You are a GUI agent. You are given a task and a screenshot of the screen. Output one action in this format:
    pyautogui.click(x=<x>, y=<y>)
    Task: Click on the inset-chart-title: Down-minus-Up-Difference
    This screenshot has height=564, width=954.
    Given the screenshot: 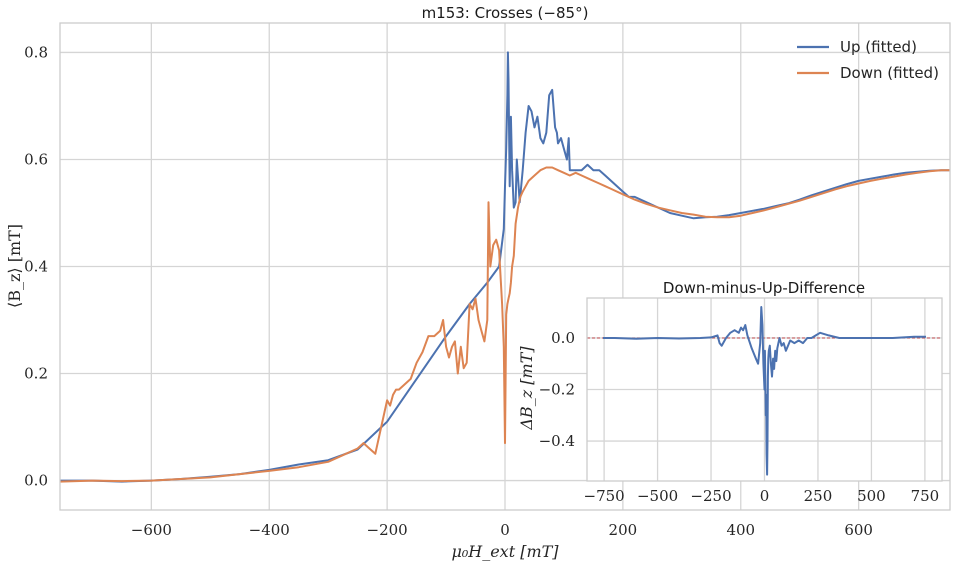 What is the action you would take?
    pyautogui.click(x=764, y=288)
    